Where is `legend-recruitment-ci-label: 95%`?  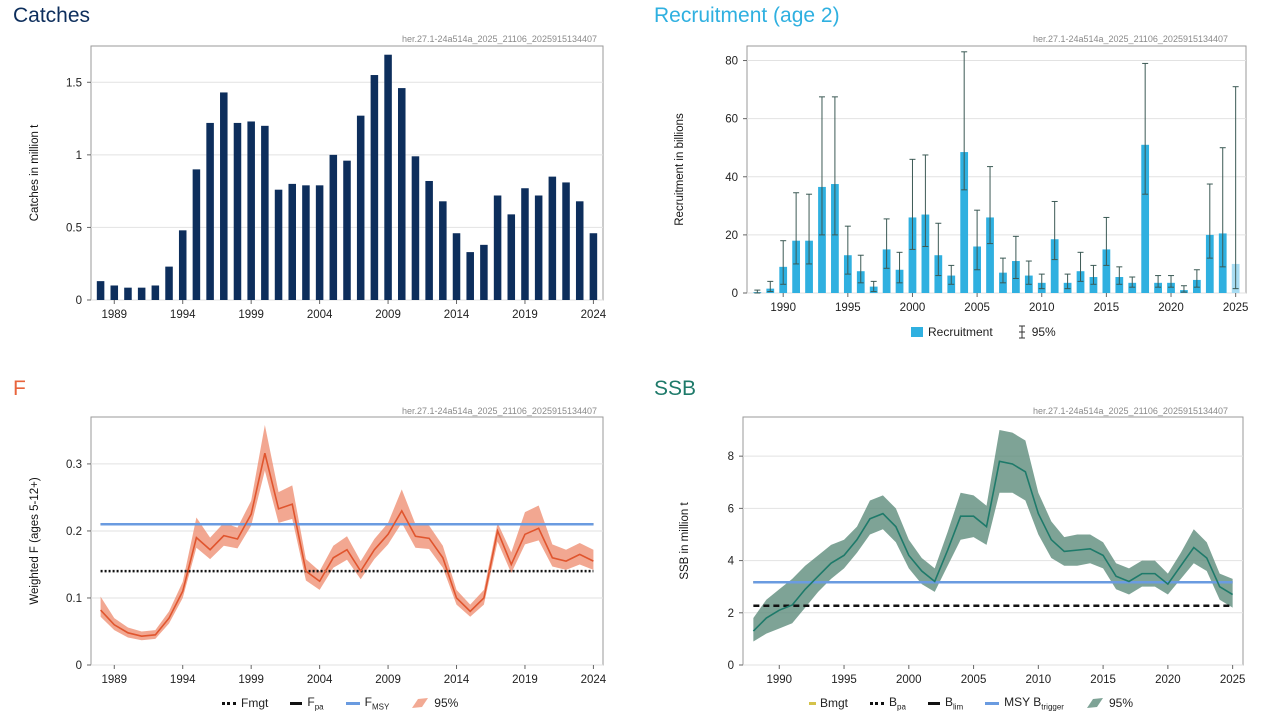 legend-recruitment-ci-label: 95% is located at coordinates (1043, 332).